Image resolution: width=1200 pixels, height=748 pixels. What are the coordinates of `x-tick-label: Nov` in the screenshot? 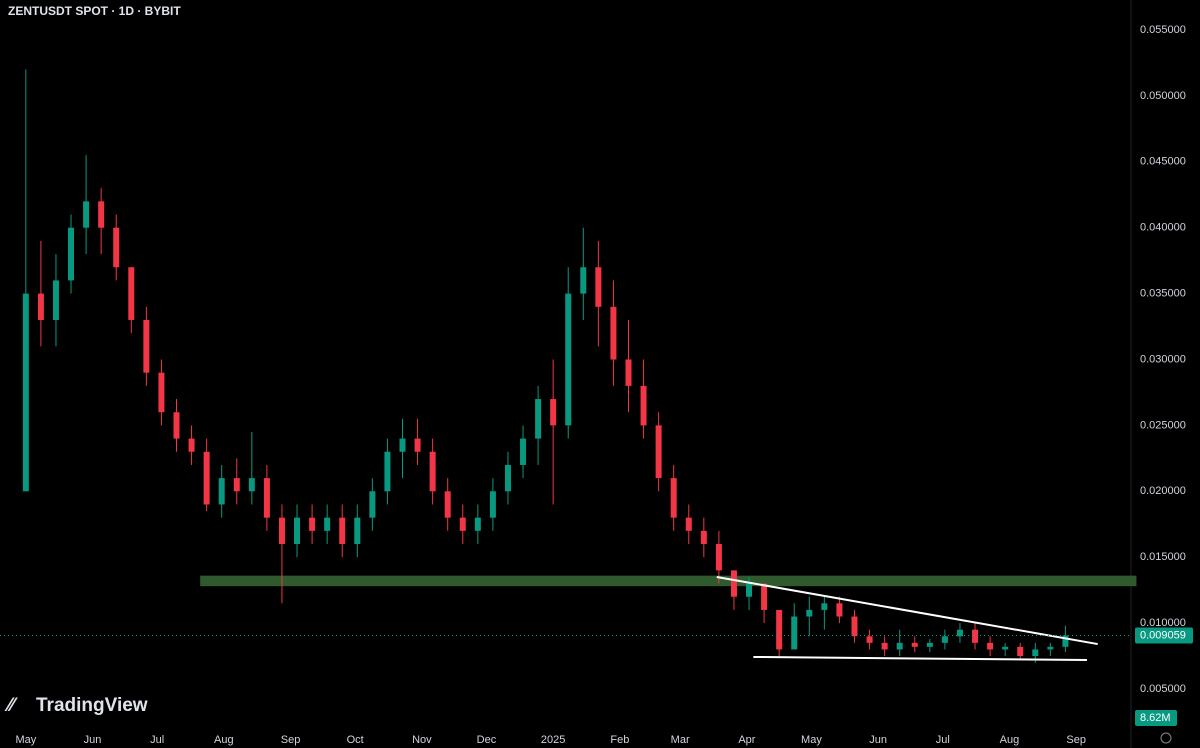 It's located at (422, 740).